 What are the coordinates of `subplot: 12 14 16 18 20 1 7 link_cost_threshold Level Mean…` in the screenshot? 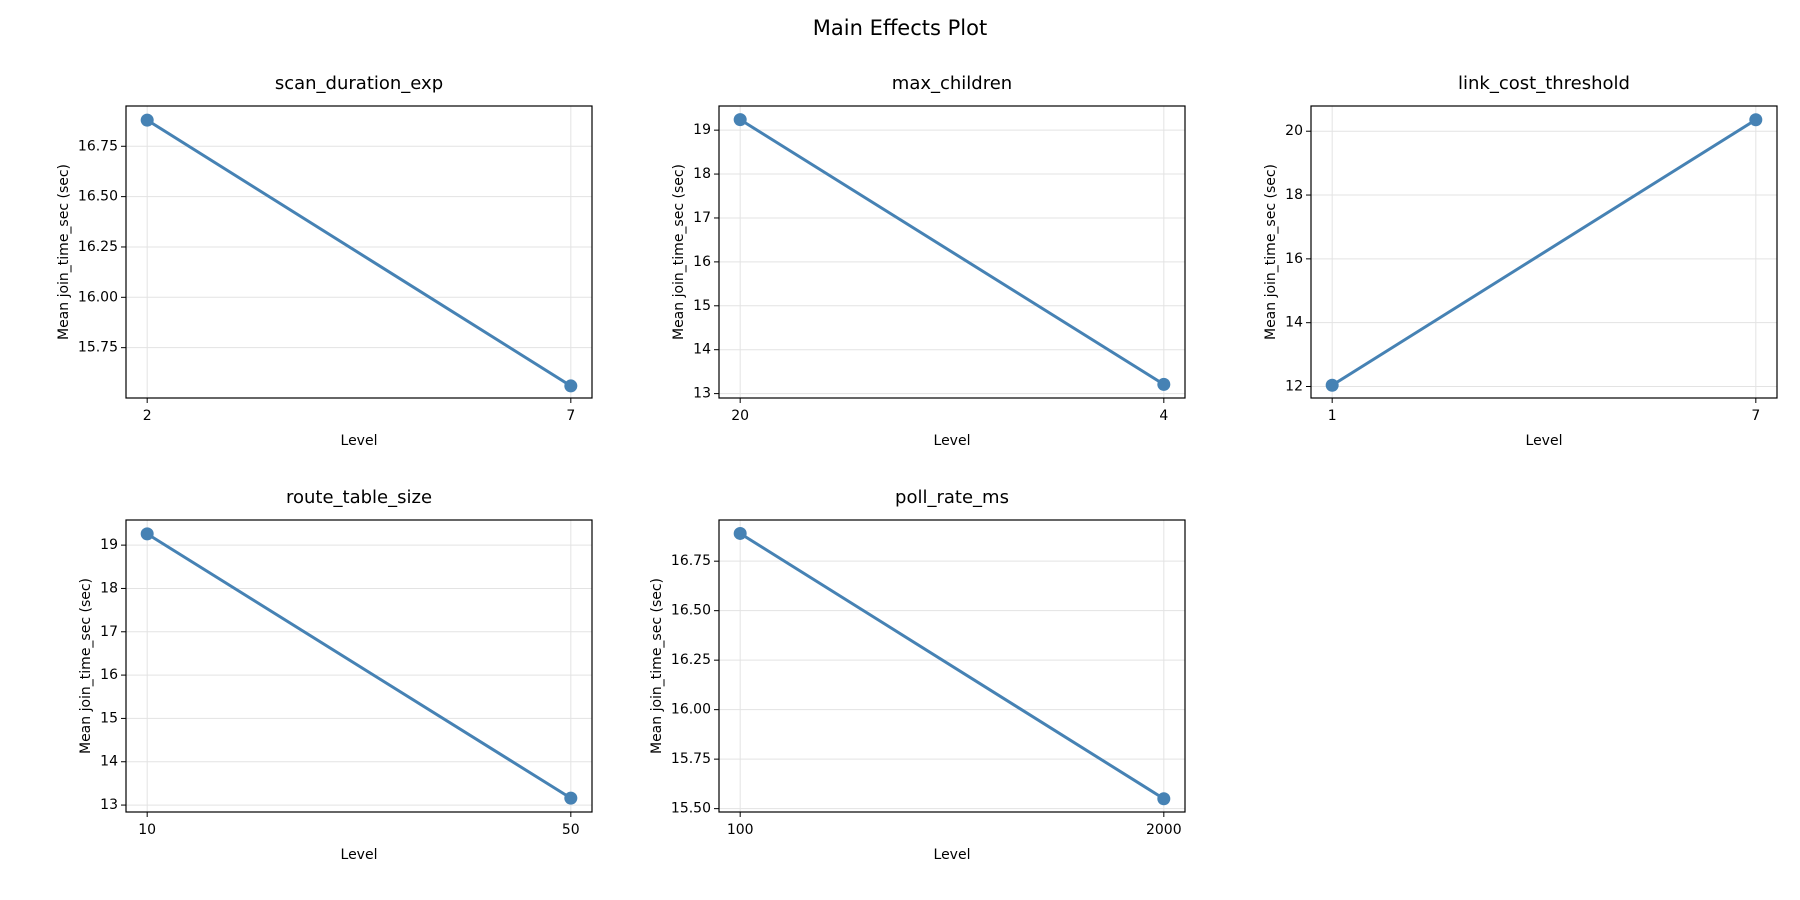 It's located at (1520, 261).